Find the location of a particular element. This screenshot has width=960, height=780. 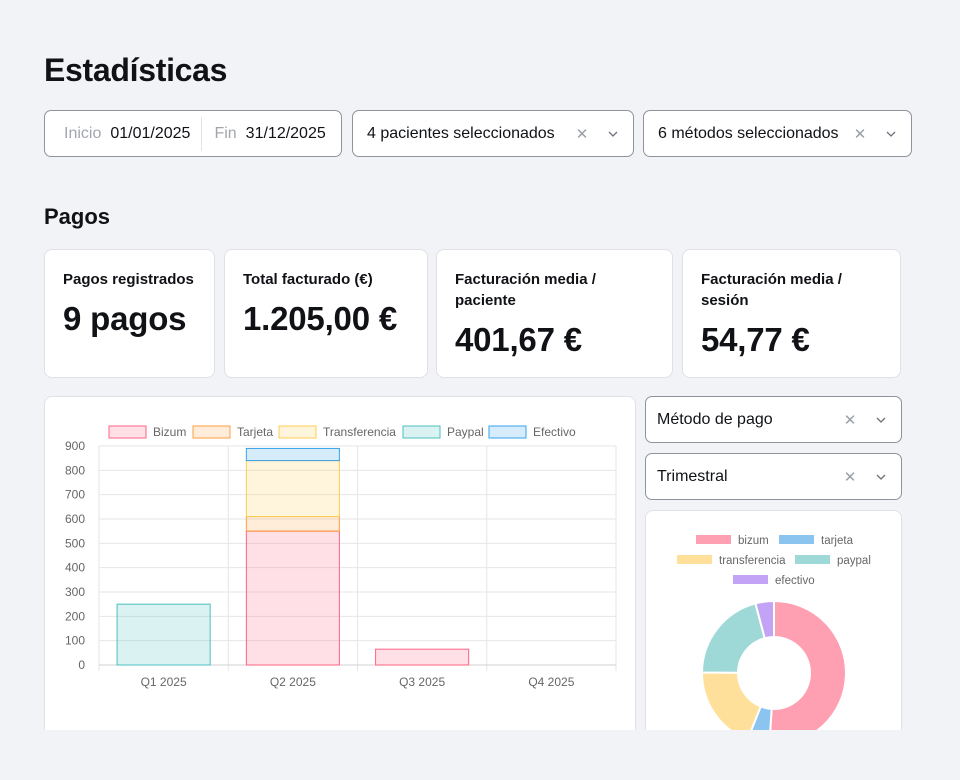

x-tick-label: Q1 2025 is located at coordinates (164, 682).